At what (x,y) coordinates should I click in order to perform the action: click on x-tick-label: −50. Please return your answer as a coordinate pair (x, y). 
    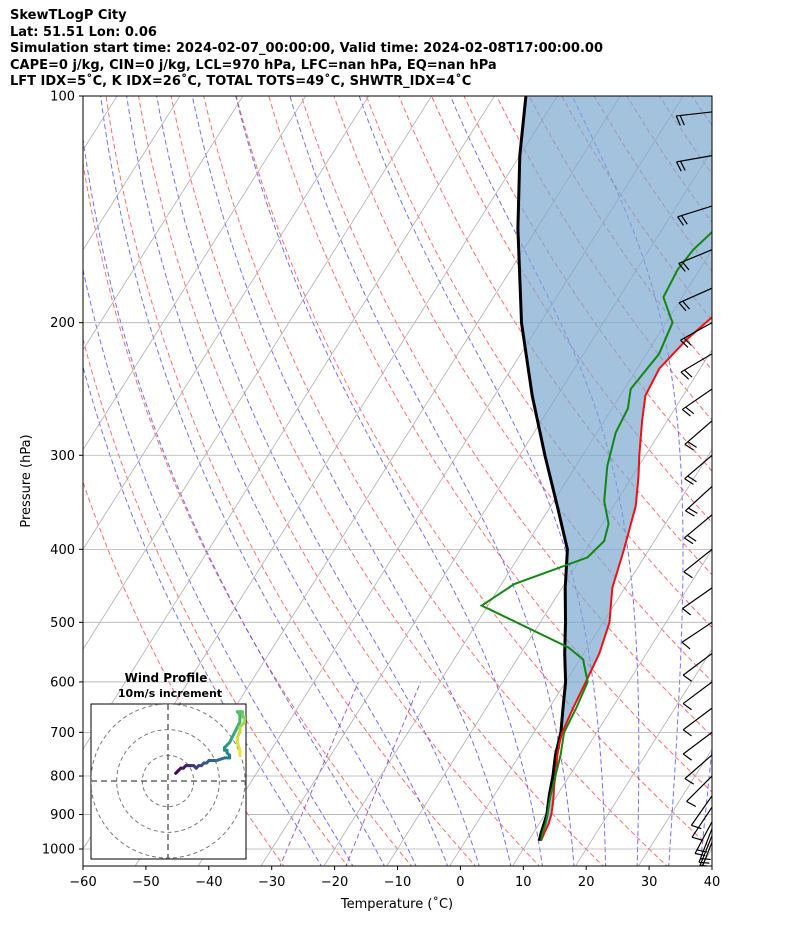
    Looking at the image, I should click on (145, 882).